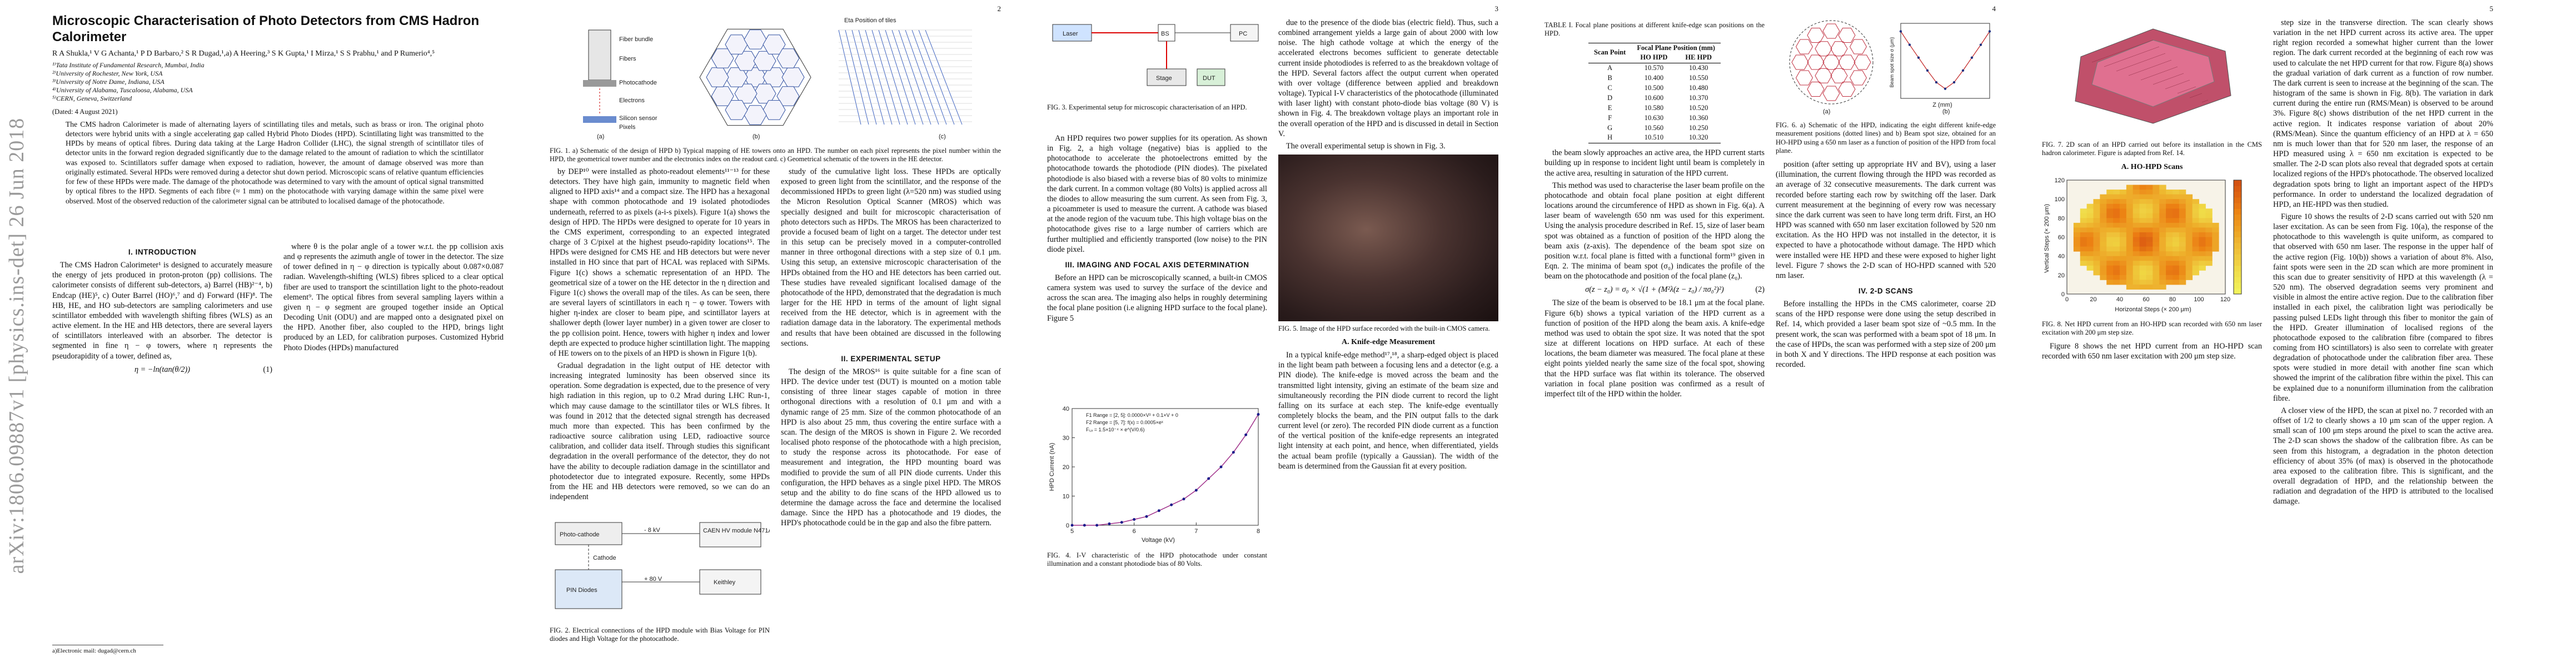 The image size is (2576, 667). I want to click on x-axis-label: Horizontal Steps (× 200 μm), so click(2153, 309).